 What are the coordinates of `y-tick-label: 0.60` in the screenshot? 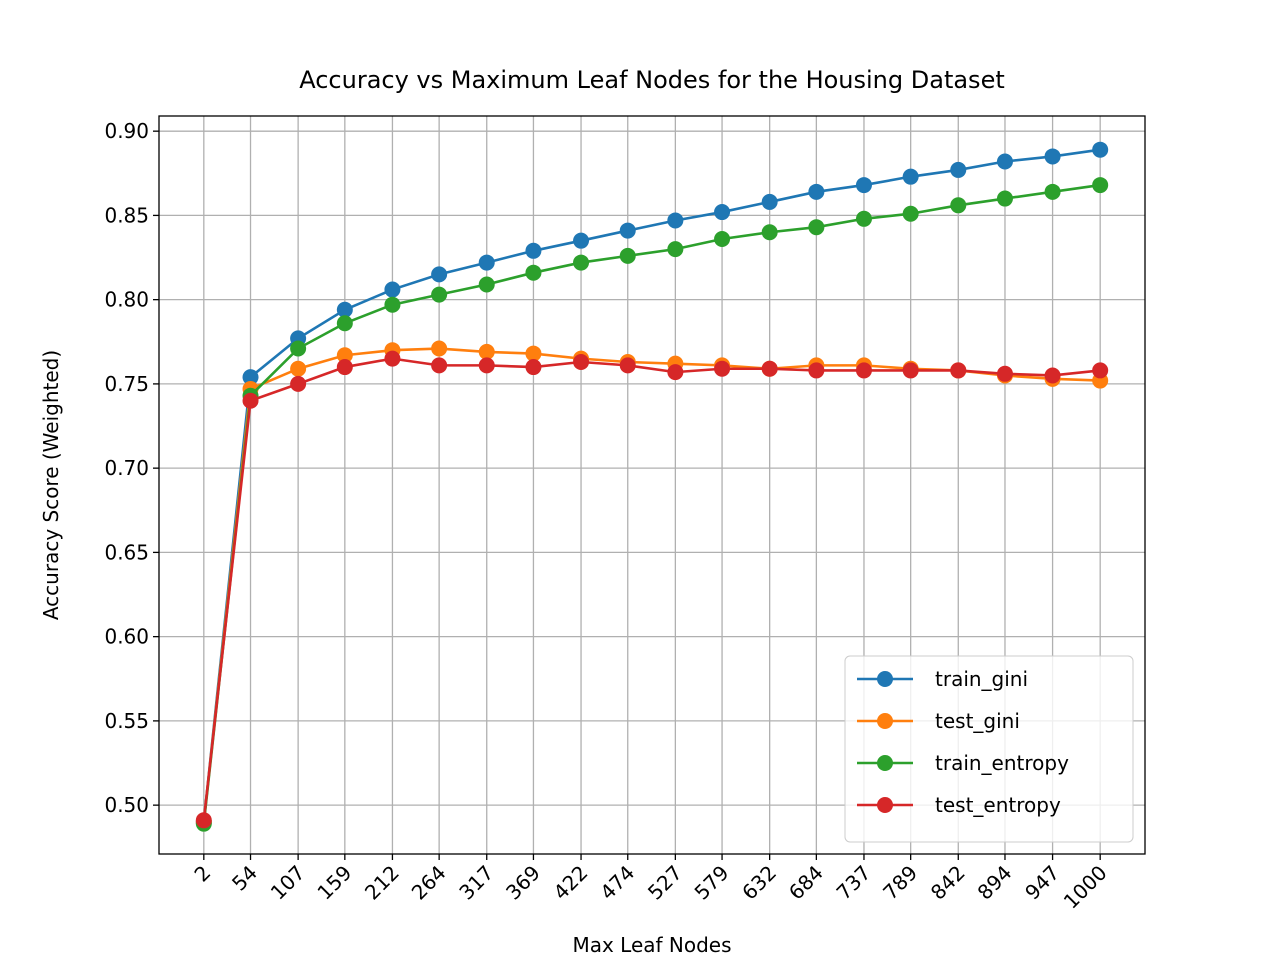 It's located at (126, 637).